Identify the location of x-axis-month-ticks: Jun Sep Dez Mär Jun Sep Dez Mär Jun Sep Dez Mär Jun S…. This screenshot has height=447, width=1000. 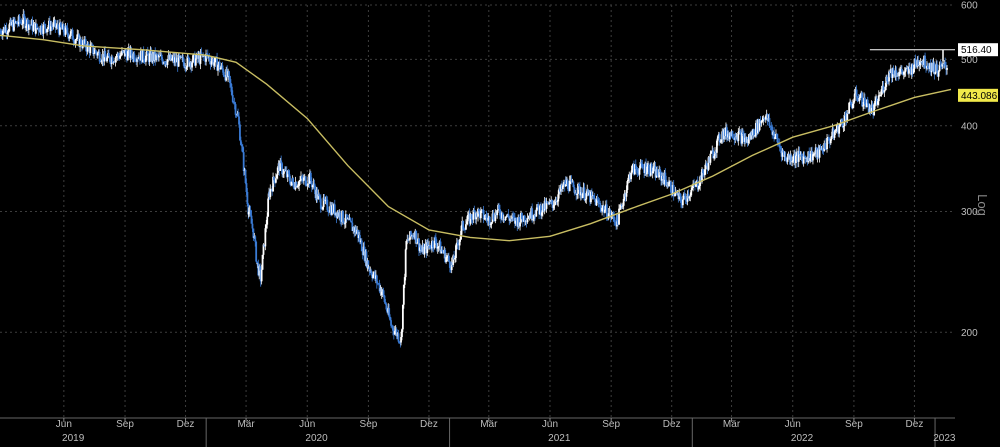
(489, 424).